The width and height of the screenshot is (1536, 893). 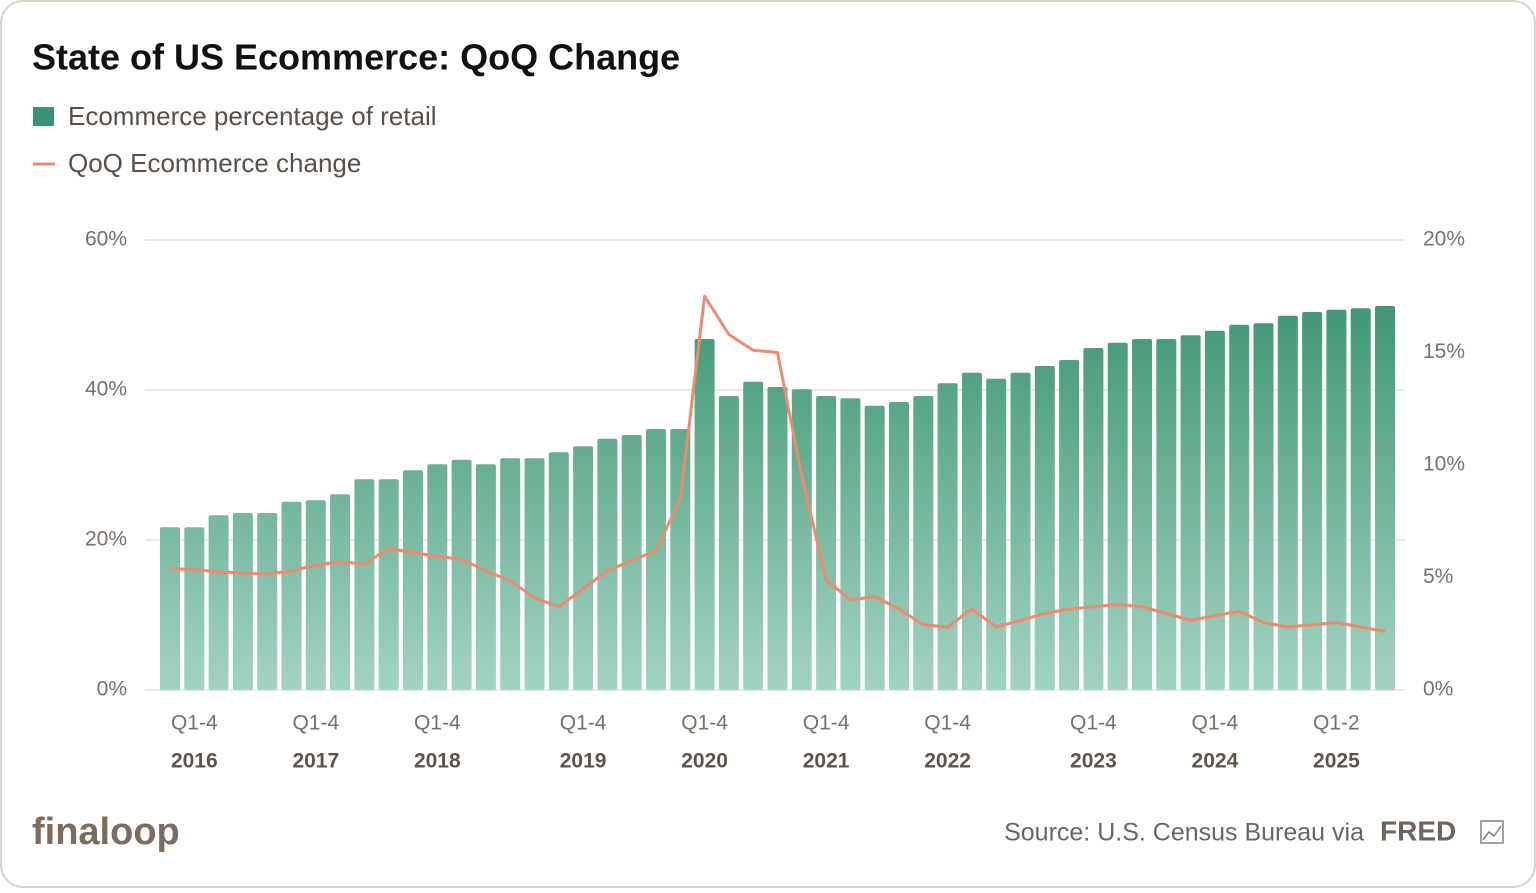 What do you see at coordinates (315, 761) in the screenshot?
I see `x-tick-label: 2017` at bounding box center [315, 761].